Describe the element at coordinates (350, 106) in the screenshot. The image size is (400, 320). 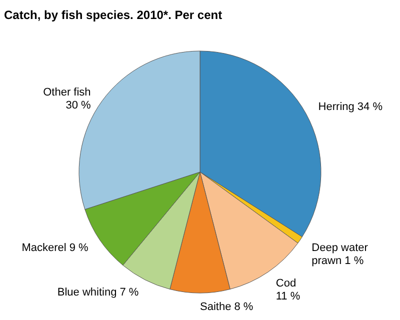
I see `slice-label: Herring 34 %` at that location.